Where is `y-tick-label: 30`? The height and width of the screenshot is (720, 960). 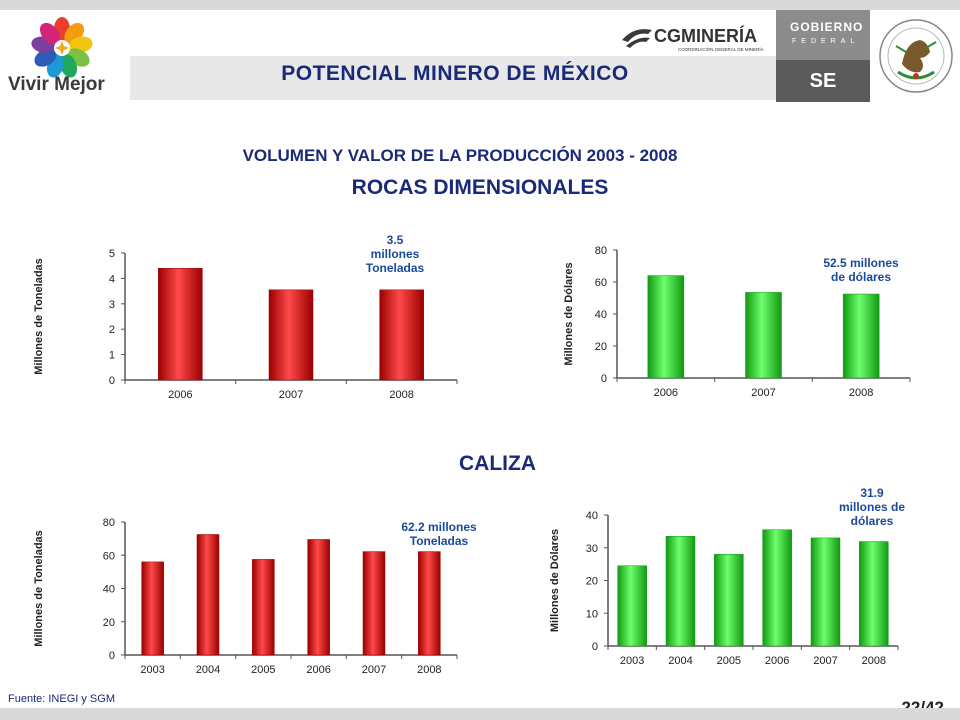 y-tick-label: 30 is located at coordinates (592, 549).